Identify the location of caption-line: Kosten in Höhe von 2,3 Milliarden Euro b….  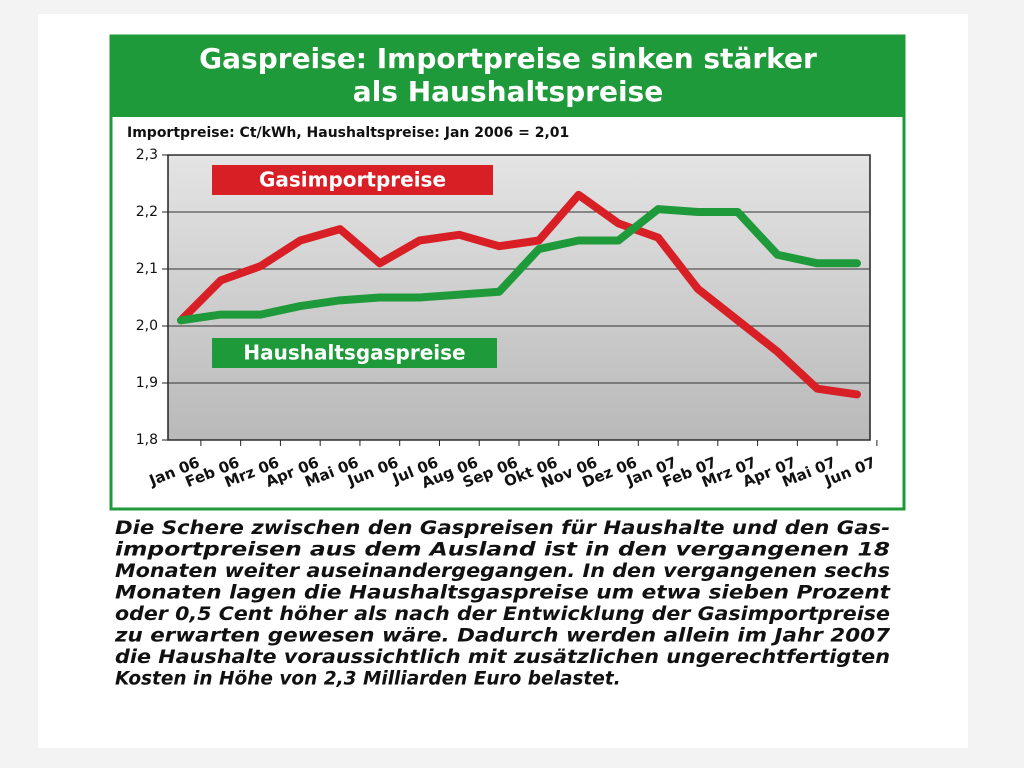
(368, 679).